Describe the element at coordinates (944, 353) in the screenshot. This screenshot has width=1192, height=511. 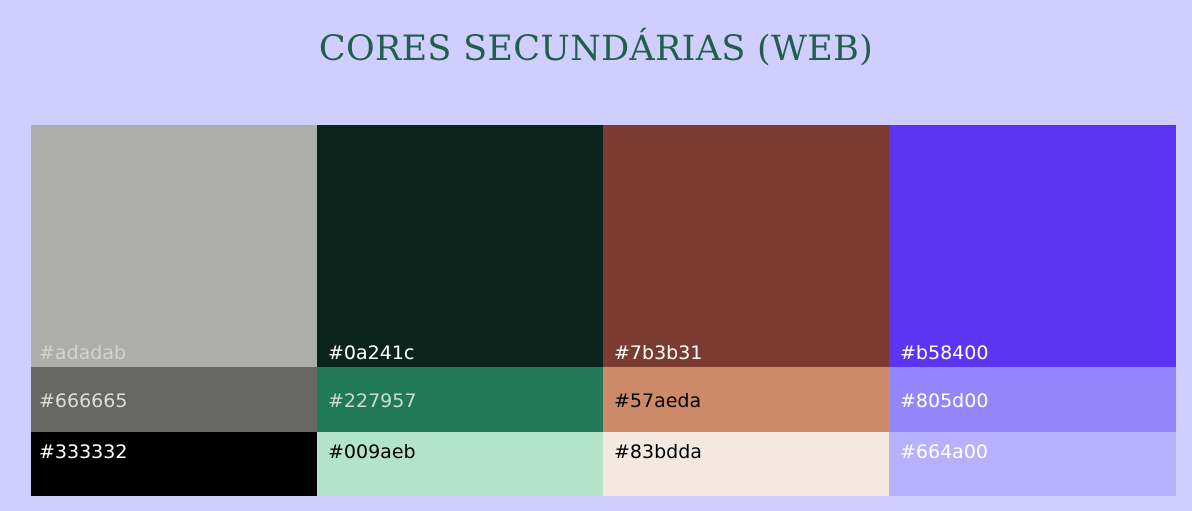
I see `swatch-hex-label: #b58400` at that location.